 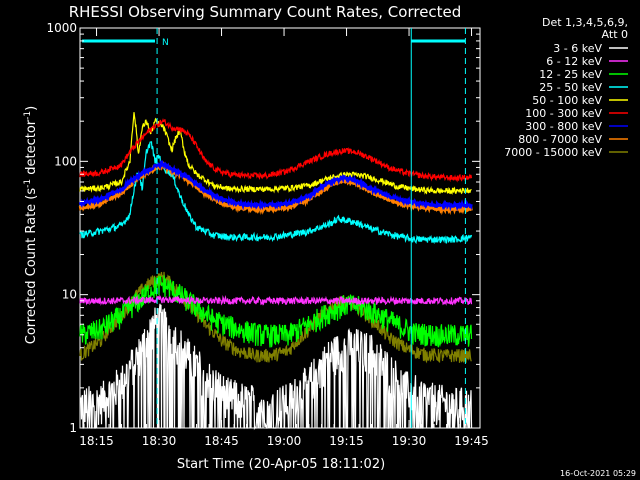 What do you see at coordinates (31, 108) in the screenshot?
I see `y-axis-label-part-e: )` at bounding box center [31, 108].